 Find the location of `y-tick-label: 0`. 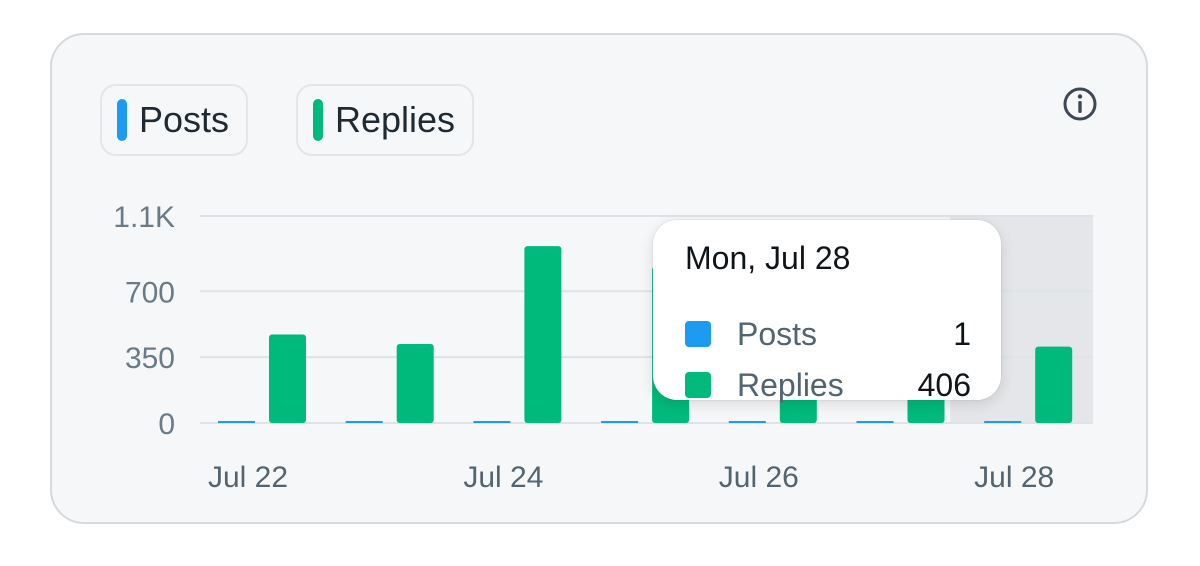

y-tick-label: 0 is located at coordinates (166, 424).